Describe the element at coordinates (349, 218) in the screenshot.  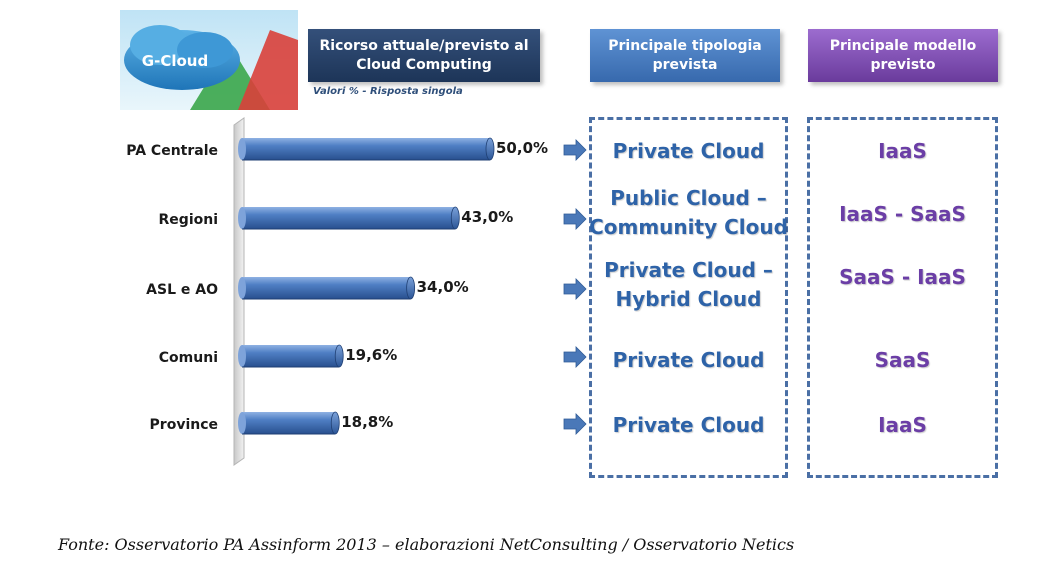
I see `bar-regioni` at that location.